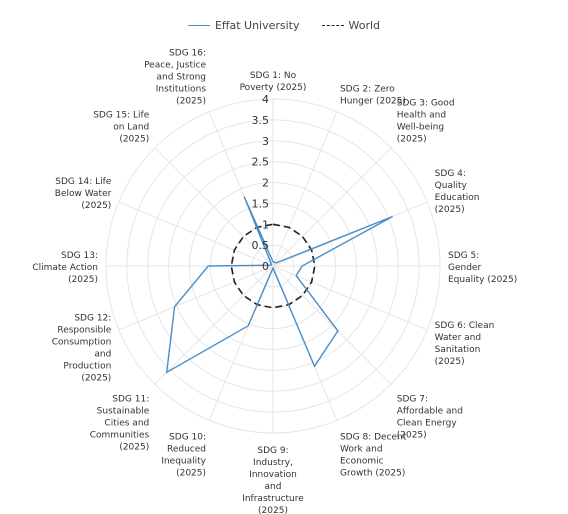 This screenshot has width=568, height=514. I want to click on series-line-effat-university, so click(279, 285).